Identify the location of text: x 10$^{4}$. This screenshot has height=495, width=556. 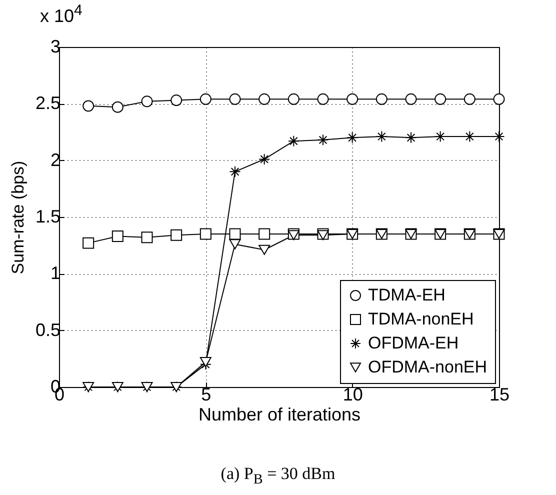
(61, 14).